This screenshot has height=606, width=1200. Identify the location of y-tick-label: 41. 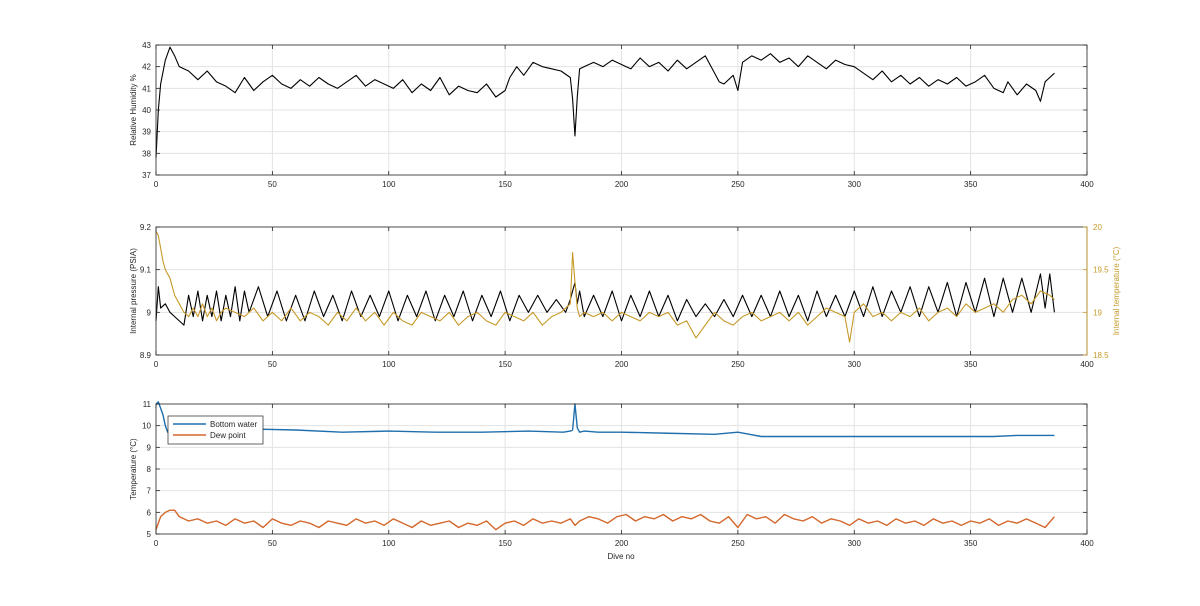
(146, 88).